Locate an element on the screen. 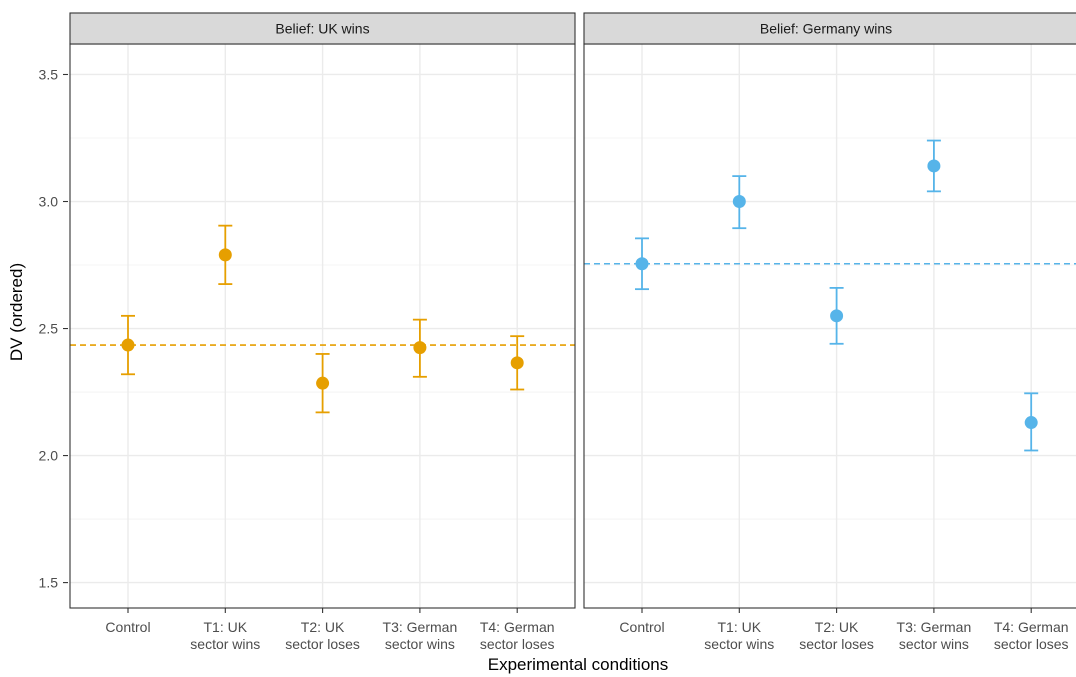 The width and height of the screenshot is (1076, 677). facet-strip-label: Belief: Germany wins is located at coordinates (826, 29).